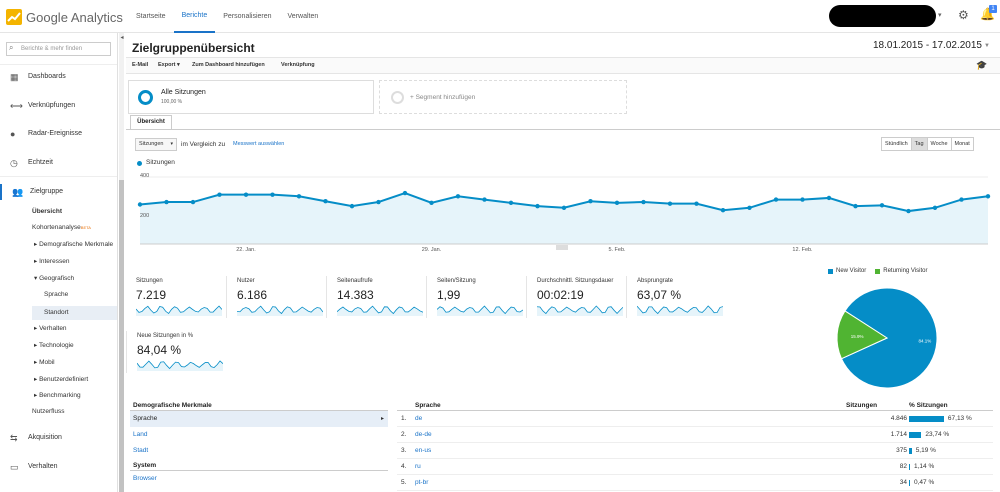 The image size is (1000, 492). Describe the element at coordinates (901, 271) in the screenshot. I see `legend-returning-visitor: Returning Visitor` at that location.